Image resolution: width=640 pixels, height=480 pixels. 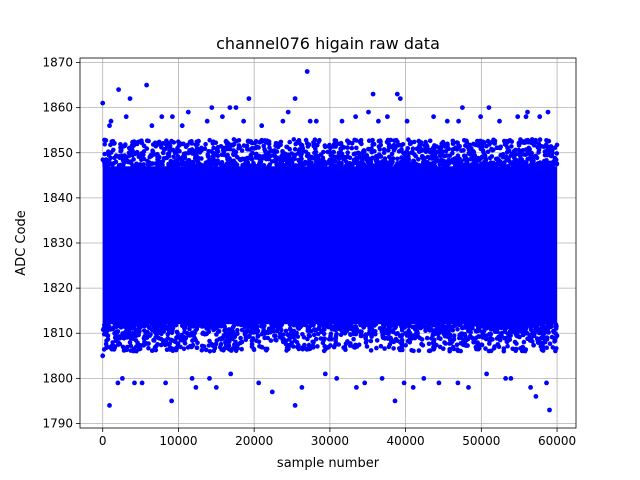 What do you see at coordinates (406, 441) in the screenshot?
I see `x-tick-label: 40000` at bounding box center [406, 441].